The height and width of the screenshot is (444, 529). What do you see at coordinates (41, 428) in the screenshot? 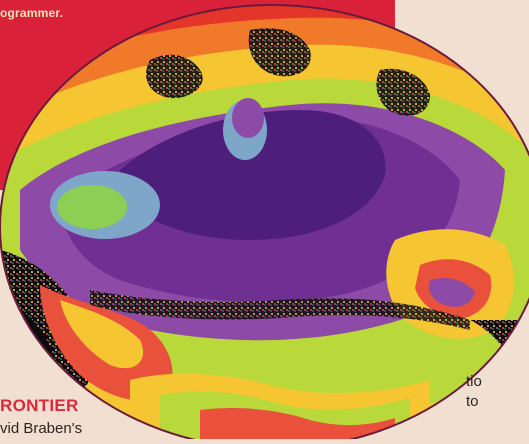
I see `caption-body: vid Braben's` at bounding box center [41, 428].